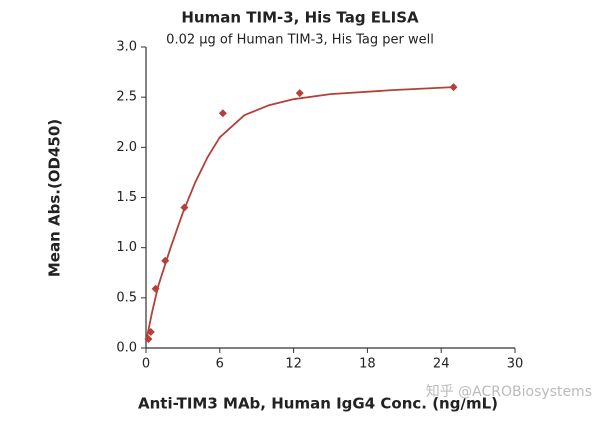 The height and width of the screenshot is (422, 600). What do you see at coordinates (126, 348) in the screenshot?
I see `y-tick-label: 0.0` at bounding box center [126, 348].